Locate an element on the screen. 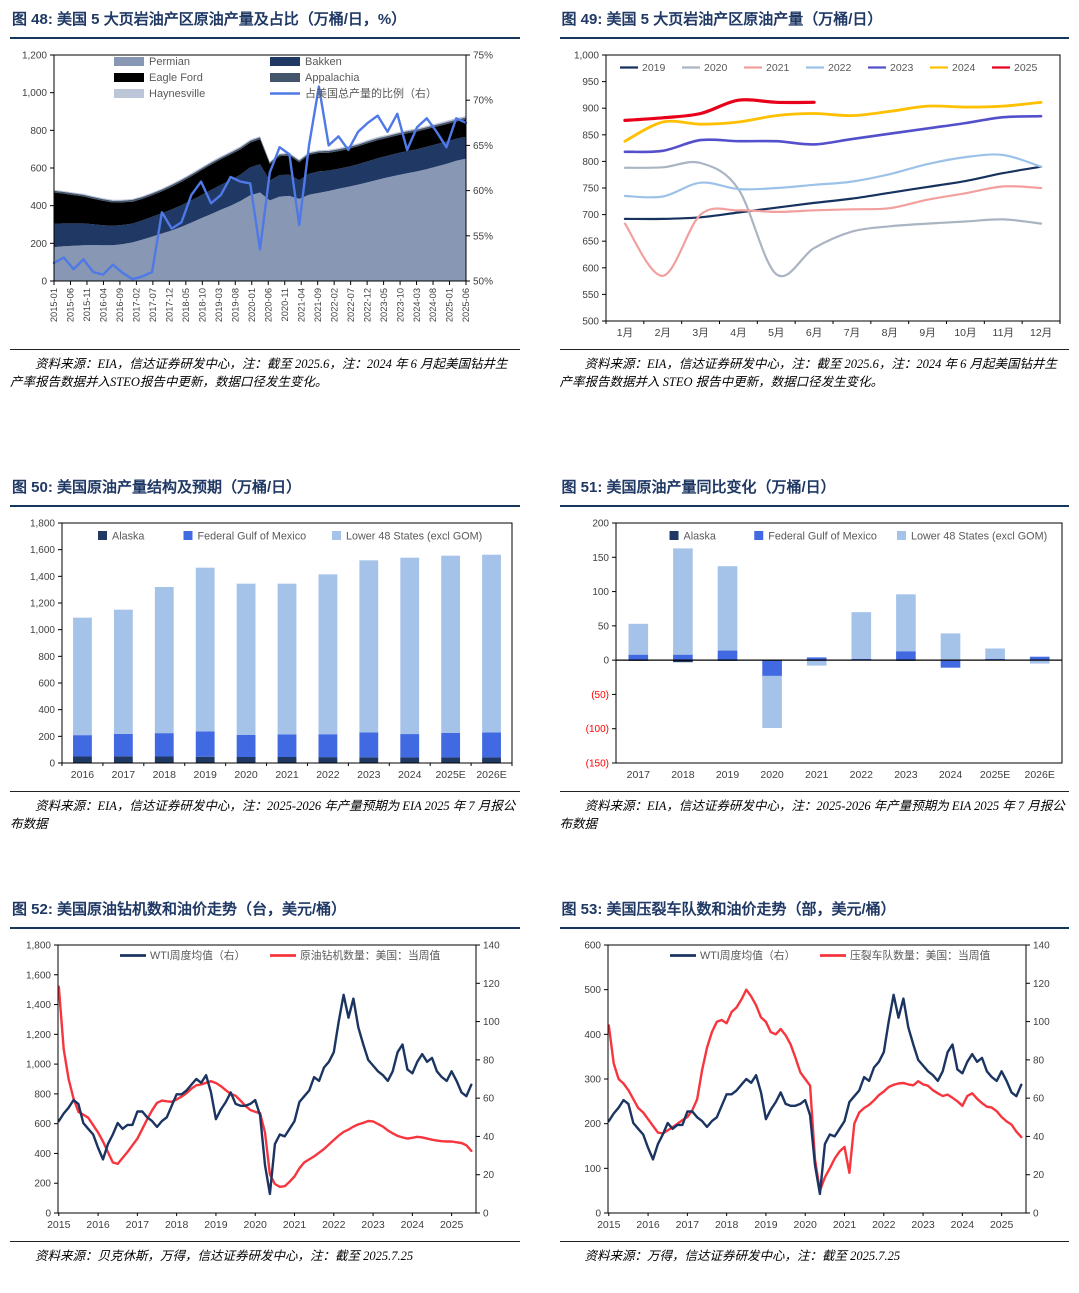 Image resolution: width=1079 pixels, height=1293 pixels. bar-2019-lower-48-states-(excl-gom) is located at coordinates (727, 608).